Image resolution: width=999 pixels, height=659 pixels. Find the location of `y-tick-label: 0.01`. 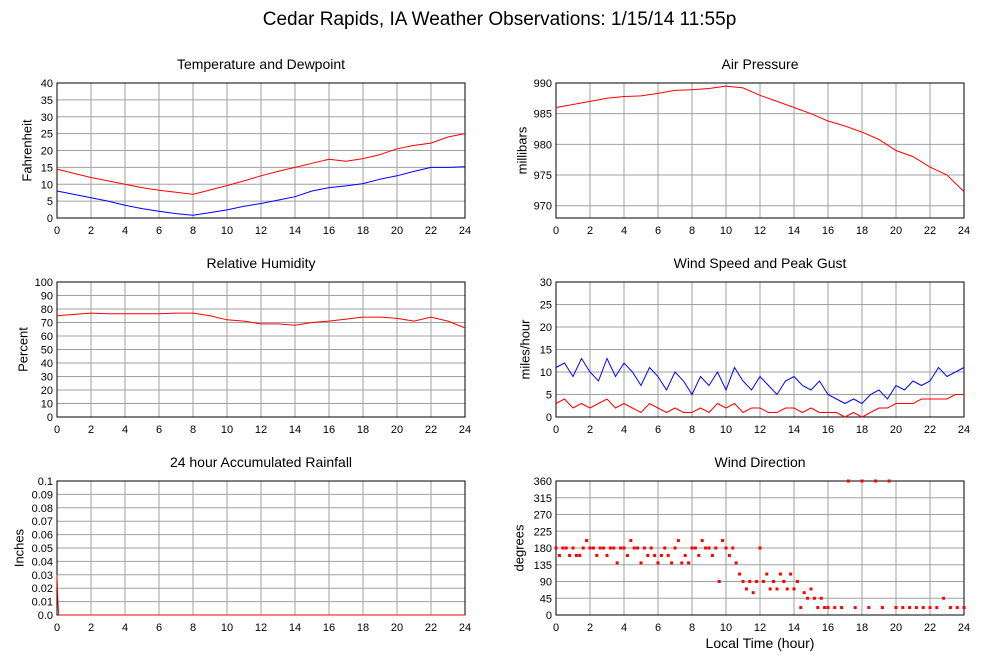

y-tick-label: 0.01 is located at coordinates (42, 603).